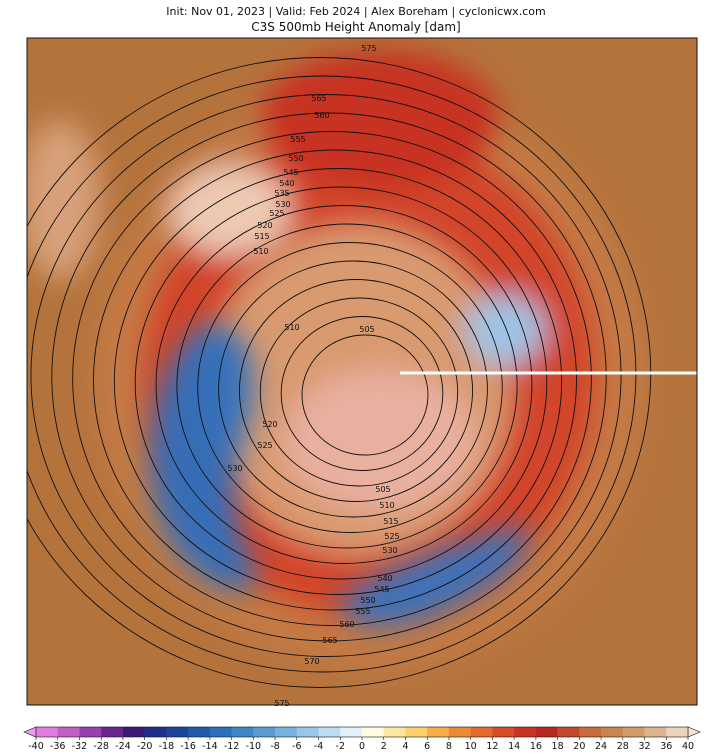 The width and height of the screenshot is (712, 754). What do you see at coordinates (145, 745) in the screenshot?
I see `colorbar-tick-label: -20` at bounding box center [145, 745].